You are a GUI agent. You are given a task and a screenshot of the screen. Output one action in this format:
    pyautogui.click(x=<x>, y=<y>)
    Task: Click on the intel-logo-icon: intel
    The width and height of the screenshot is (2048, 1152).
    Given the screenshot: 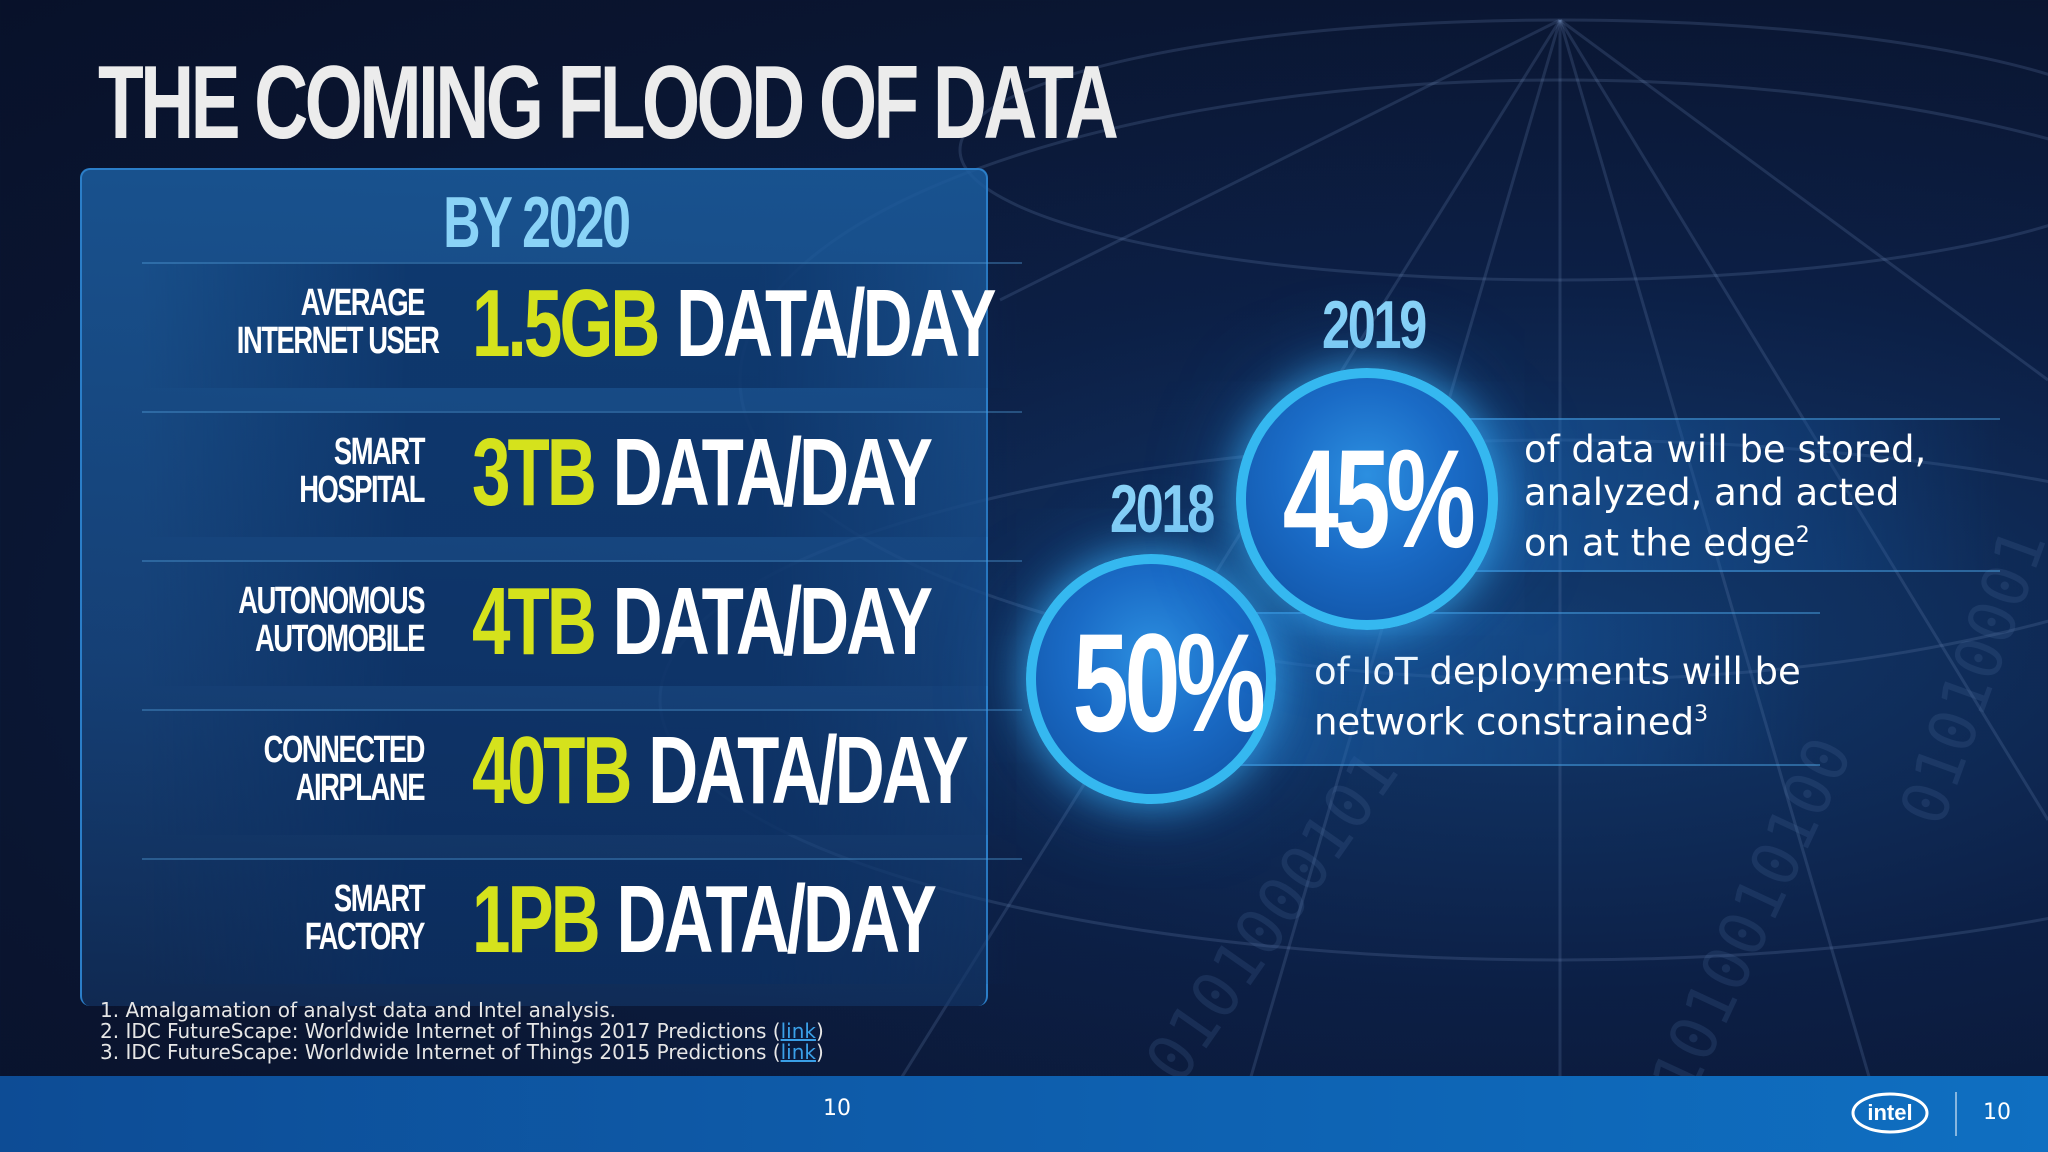 What is the action you would take?
    pyautogui.click(x=1890, y=1113)
    